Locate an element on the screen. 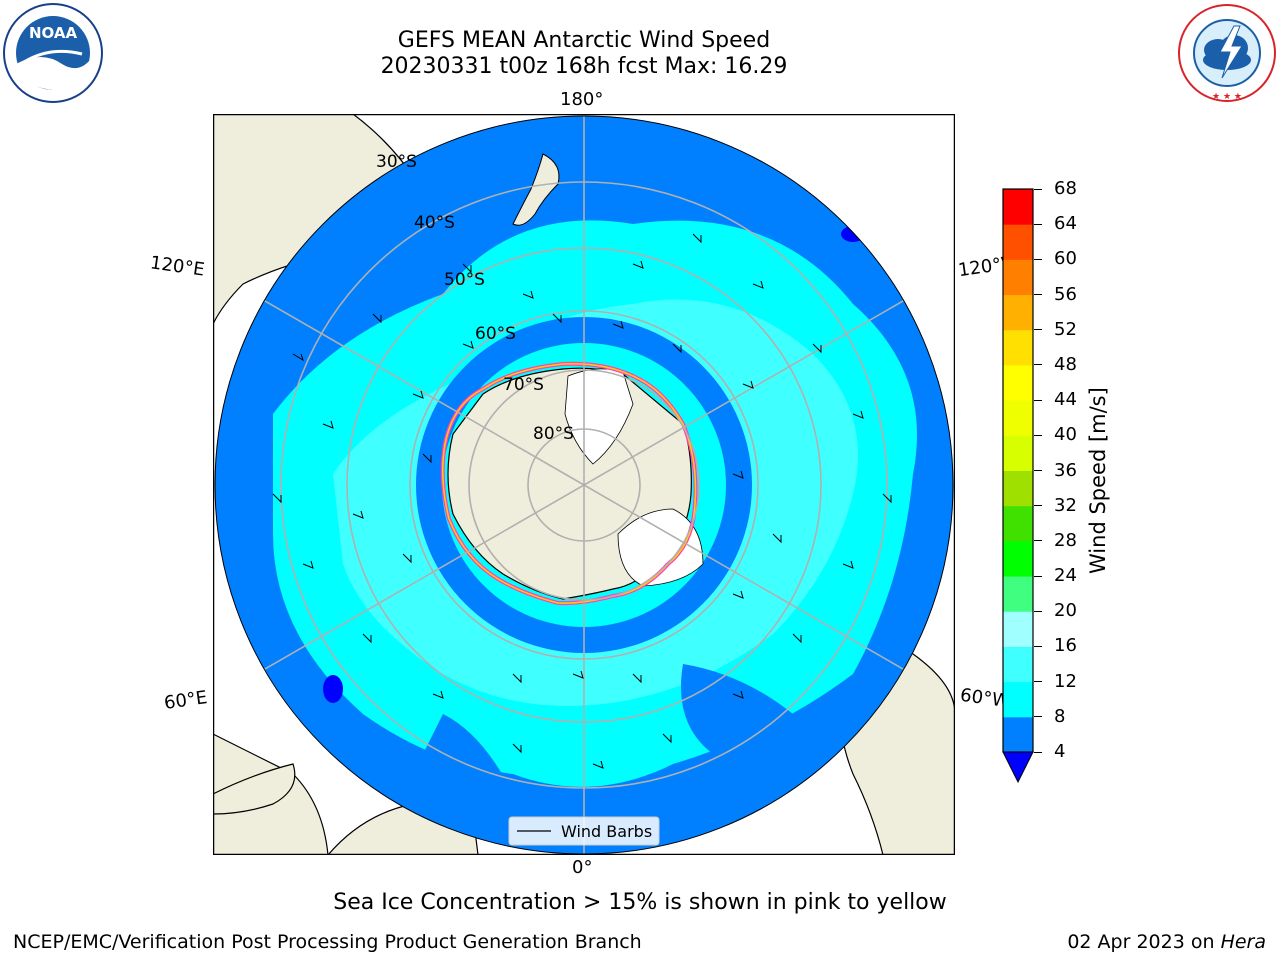  colorbar-tick: 48 is located at coordinates (1065, 364).